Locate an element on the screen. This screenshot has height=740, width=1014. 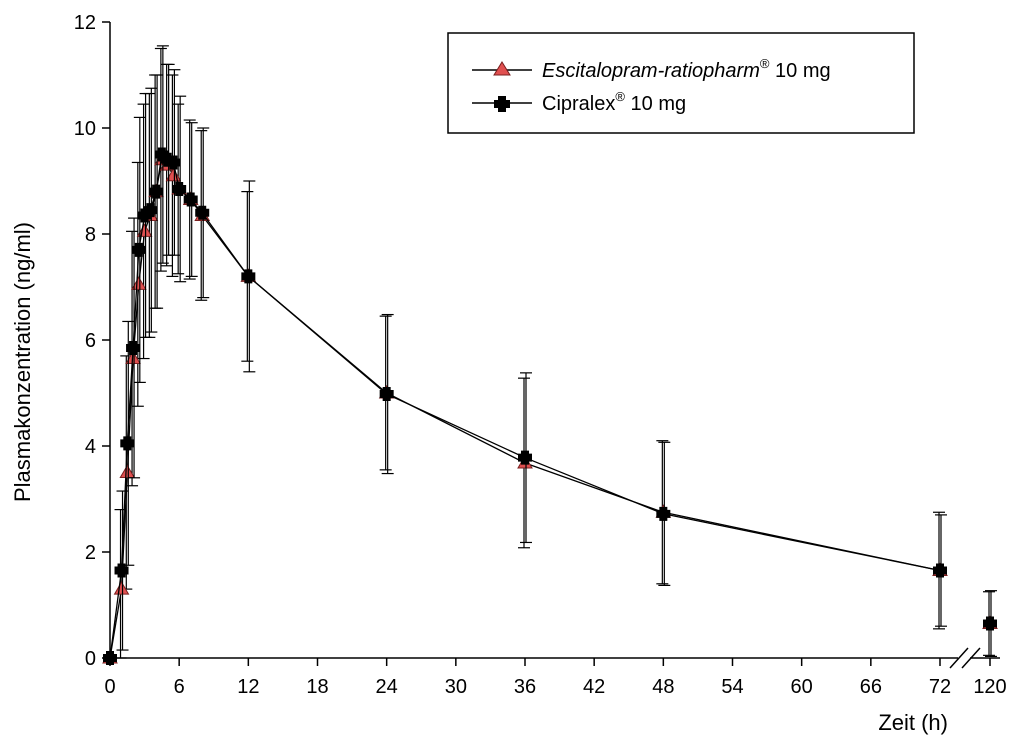
legend-box is located at coordinates (681, 83).